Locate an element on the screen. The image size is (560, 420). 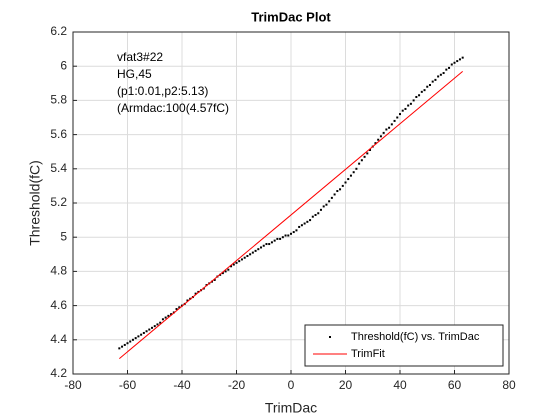
y-tick-label: 5.2 is located at coordinates (58, 202).